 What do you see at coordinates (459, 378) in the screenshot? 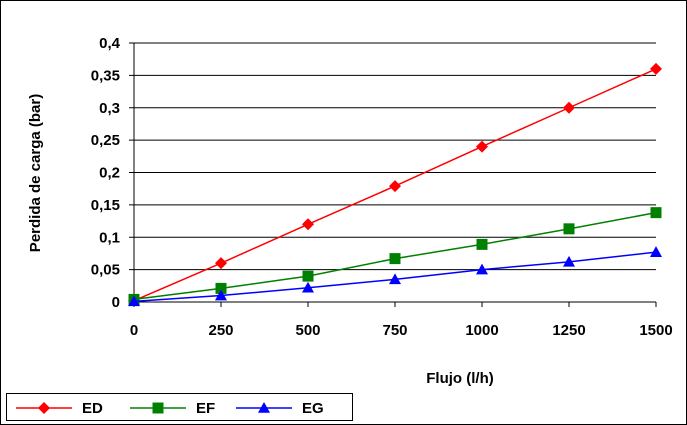
I see `x-axis-label: Flujo (l/h)` at bounding box center [459, 378].